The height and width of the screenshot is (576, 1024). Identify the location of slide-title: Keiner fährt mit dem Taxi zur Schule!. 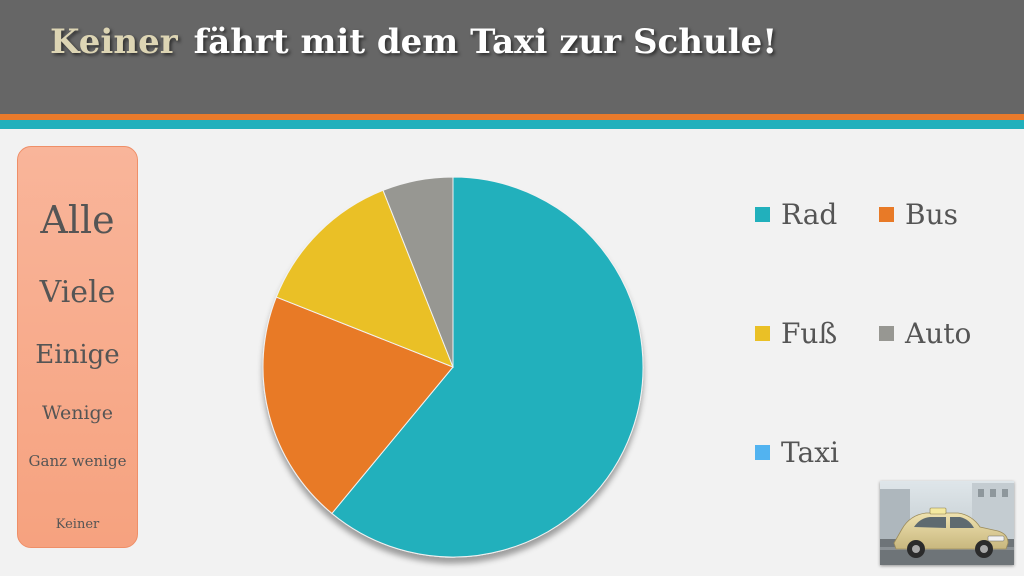
(413, 42).